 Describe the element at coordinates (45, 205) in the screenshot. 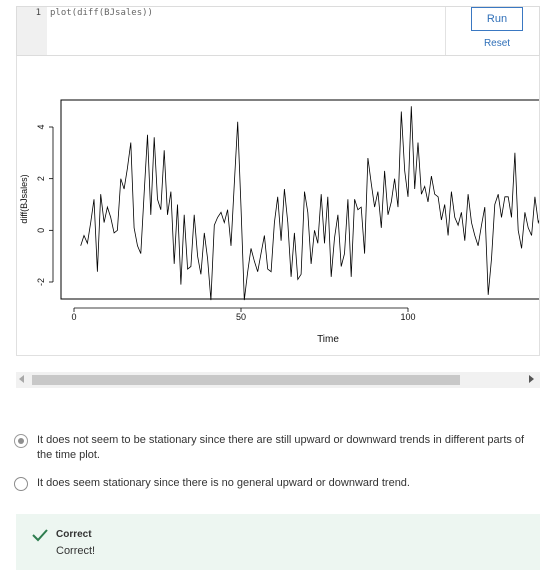

I see `y-axis: -2 0 2 4` at that location.